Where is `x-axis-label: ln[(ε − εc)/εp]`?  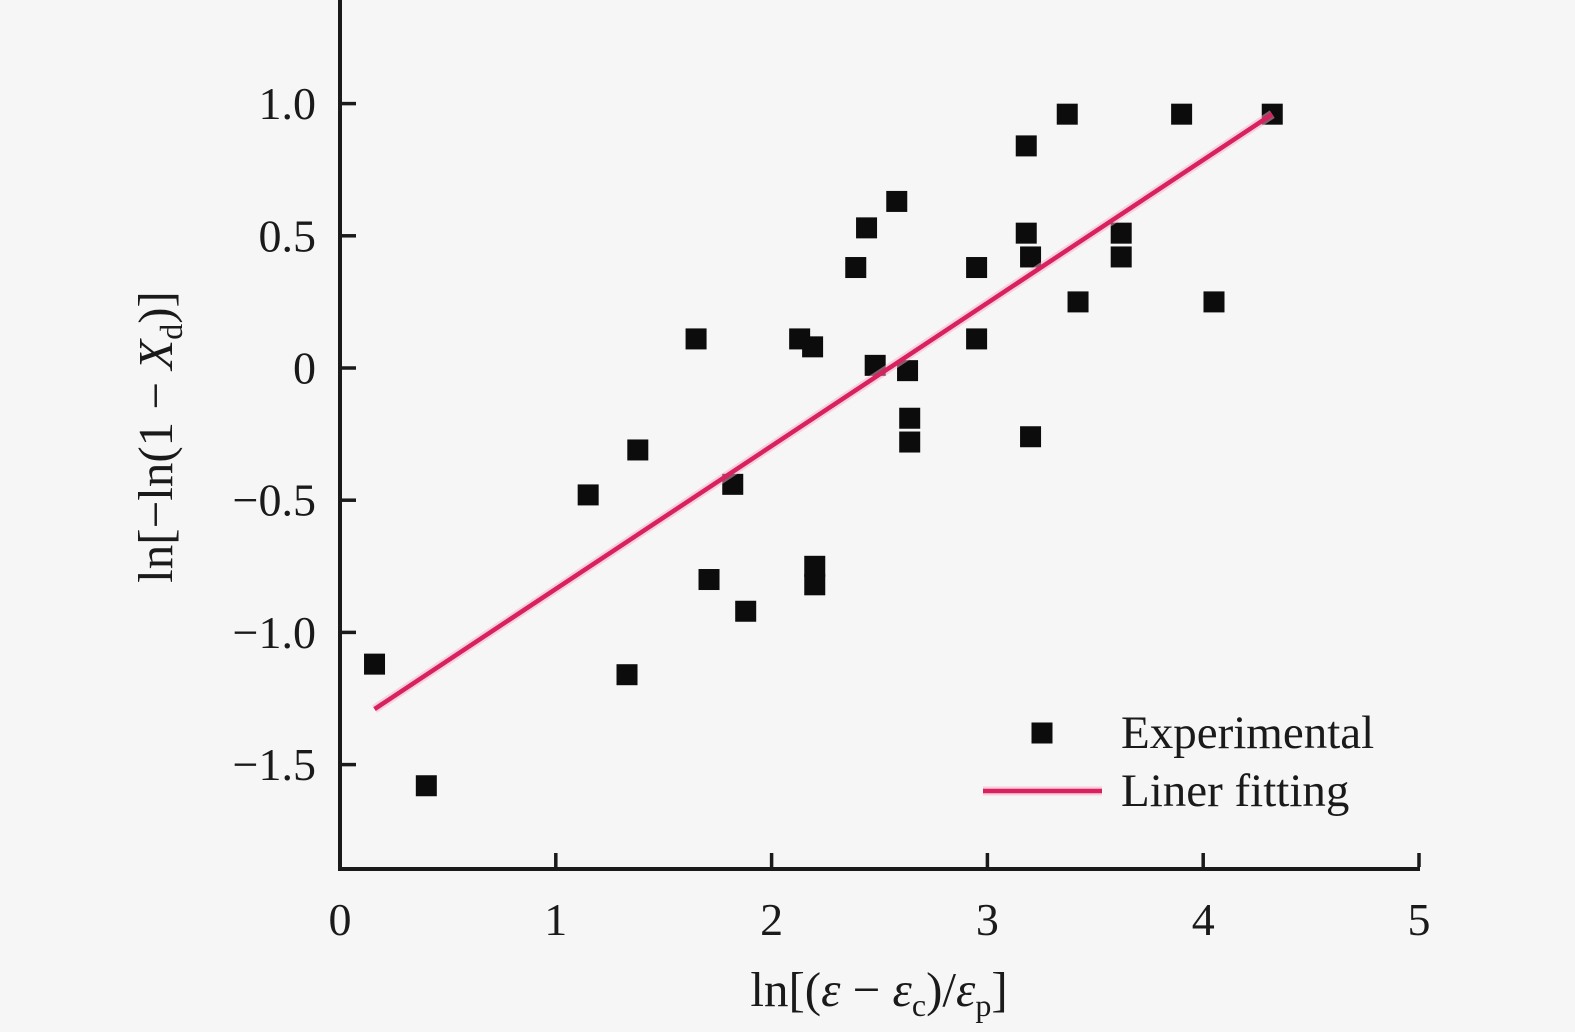
x-axis-label: ln[(ε − εc)/εp] is located at coordinates (878, 992).